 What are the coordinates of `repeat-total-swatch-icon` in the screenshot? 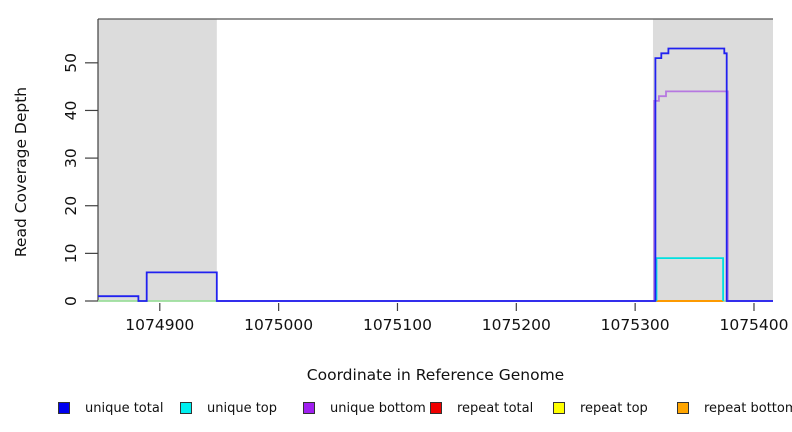 It's located at (436, 408).